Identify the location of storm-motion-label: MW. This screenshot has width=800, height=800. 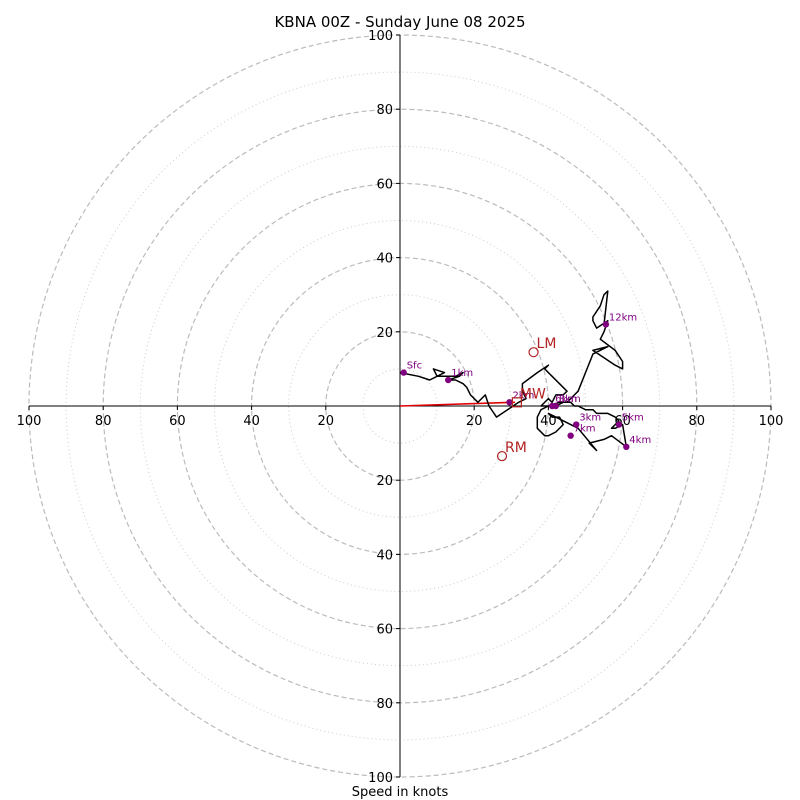
(533, 394).